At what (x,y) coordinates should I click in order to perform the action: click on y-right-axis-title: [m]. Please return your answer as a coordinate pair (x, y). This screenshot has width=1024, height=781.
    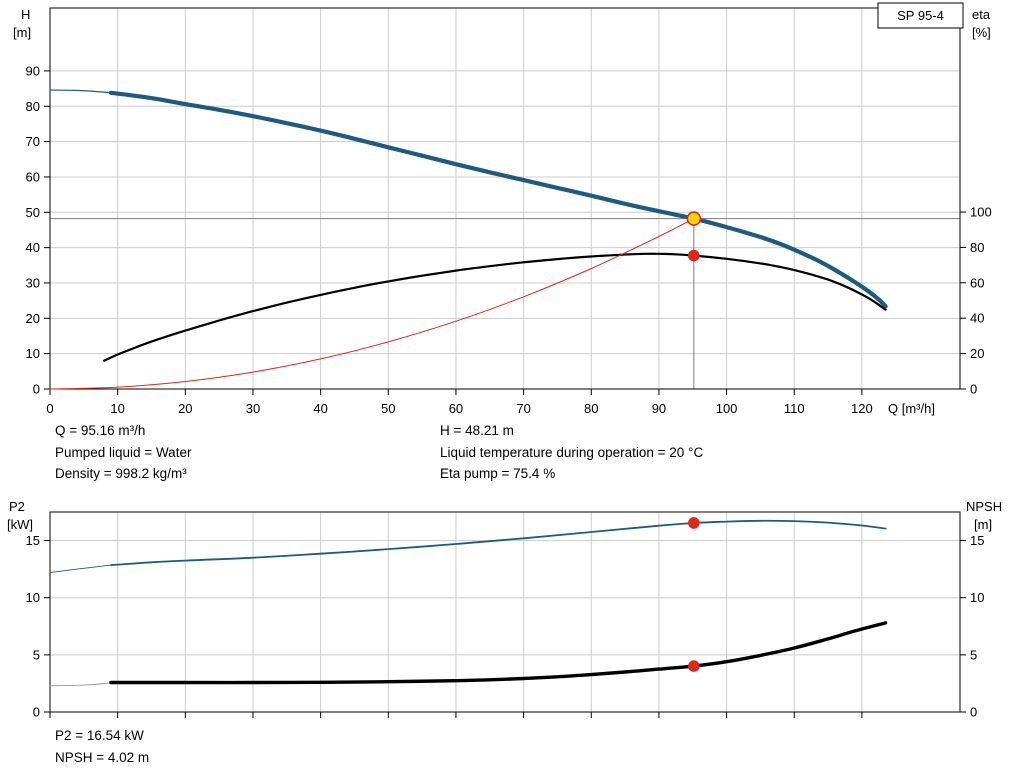
    Looking at the image, I should click on (983, 524).